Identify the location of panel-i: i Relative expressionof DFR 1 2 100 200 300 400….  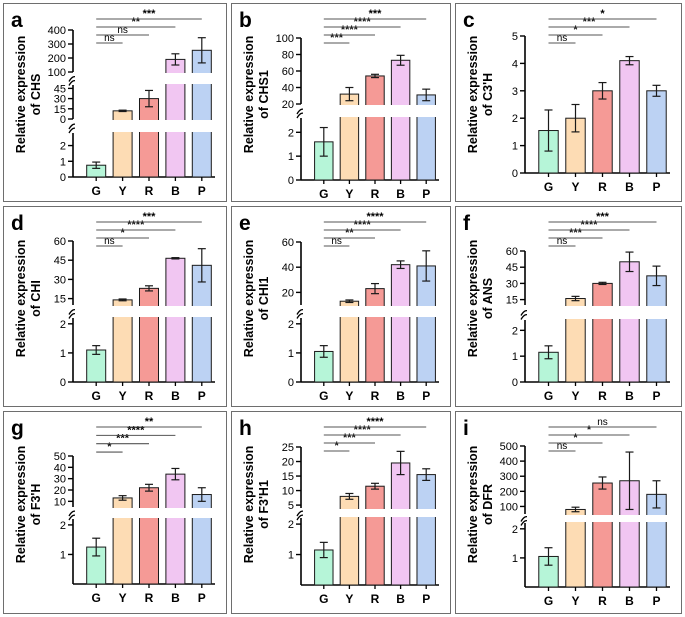
(568, 512).